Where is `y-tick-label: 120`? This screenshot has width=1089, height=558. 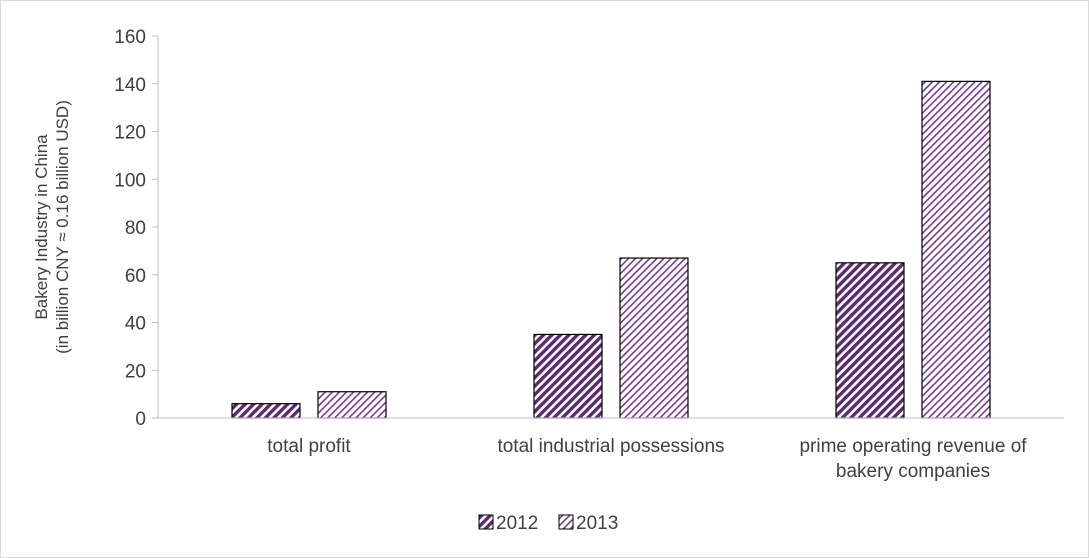
y-tick-label: 120 is located at coordinates (130, 133).